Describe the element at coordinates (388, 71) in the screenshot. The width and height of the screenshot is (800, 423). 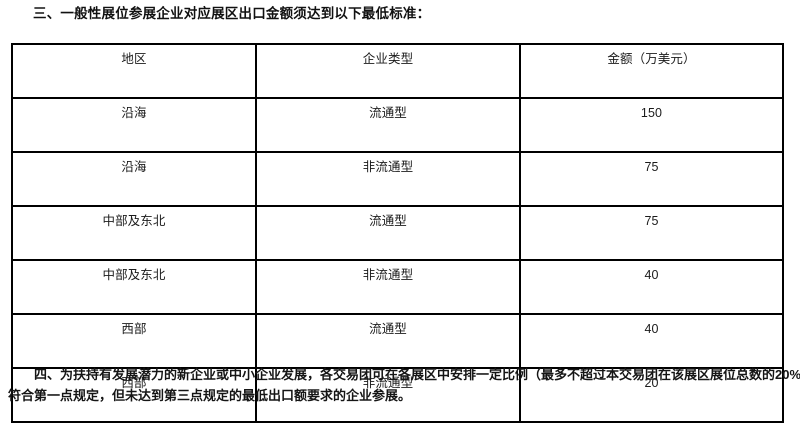
I see `column-header-enterprise-type: 企业类型` at that location.